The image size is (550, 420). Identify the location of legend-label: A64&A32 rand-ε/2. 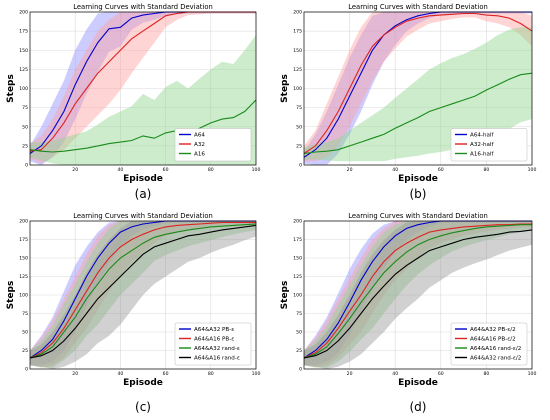
(495, 359).